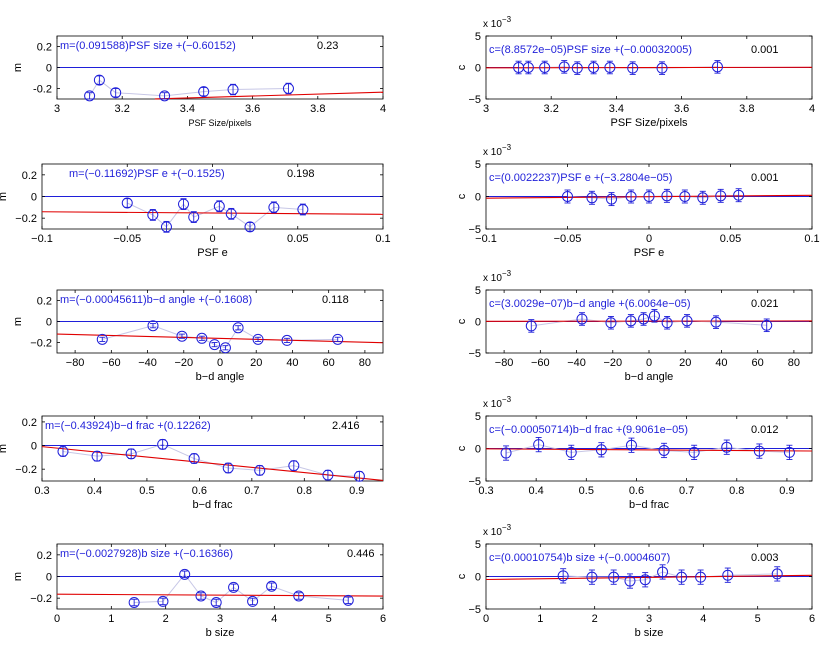  I want to click on x-tick-label: 0.1, so click(811, 239).